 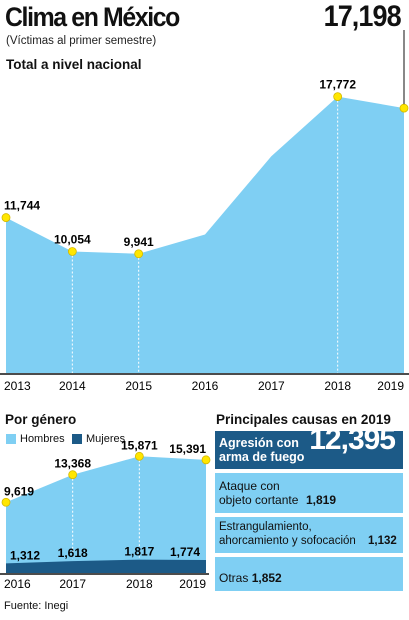 What do you see at coordinates (36, 606) in the screenshot?
I see `source-note: Fuente: Inegi` at bounding box center [36, 606].